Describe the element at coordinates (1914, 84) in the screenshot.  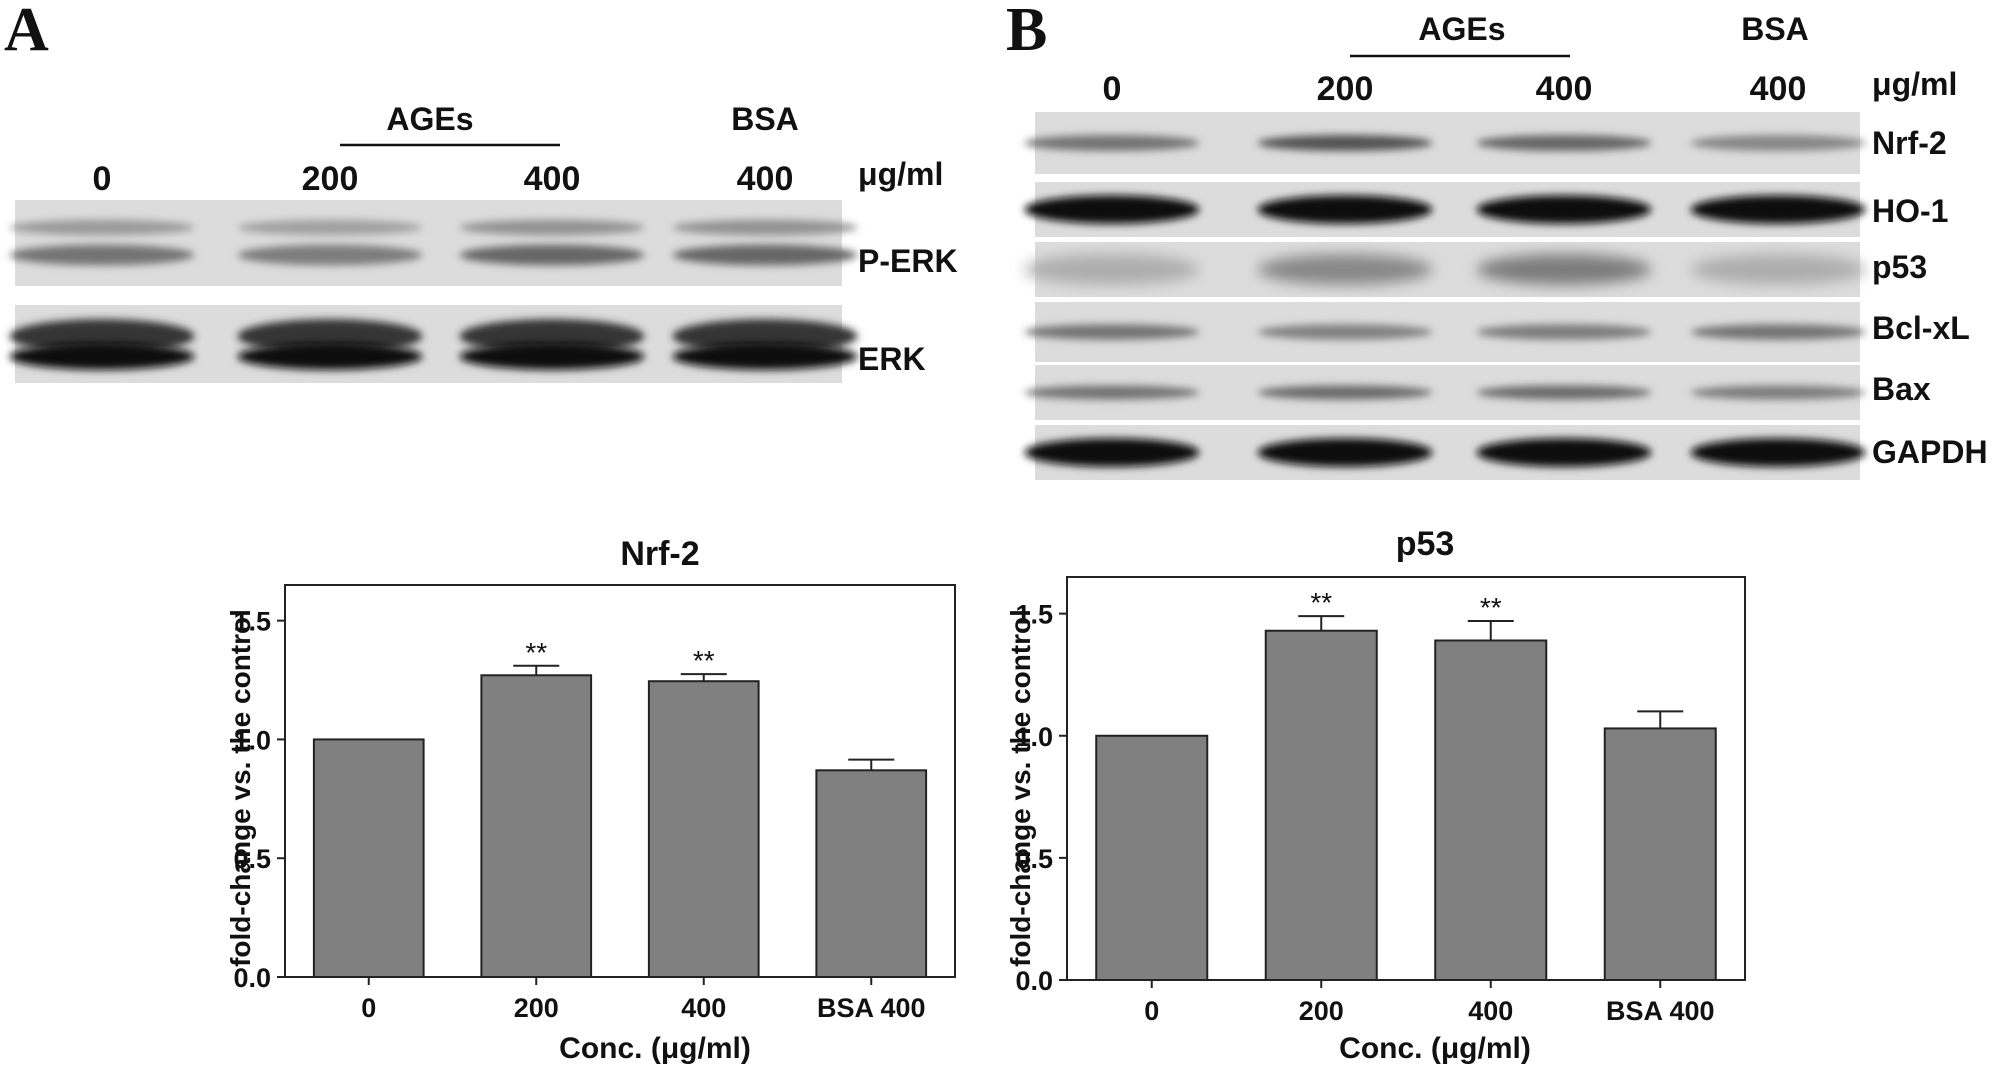
I see `panel-b-unit-label: μg/ml` at that location.